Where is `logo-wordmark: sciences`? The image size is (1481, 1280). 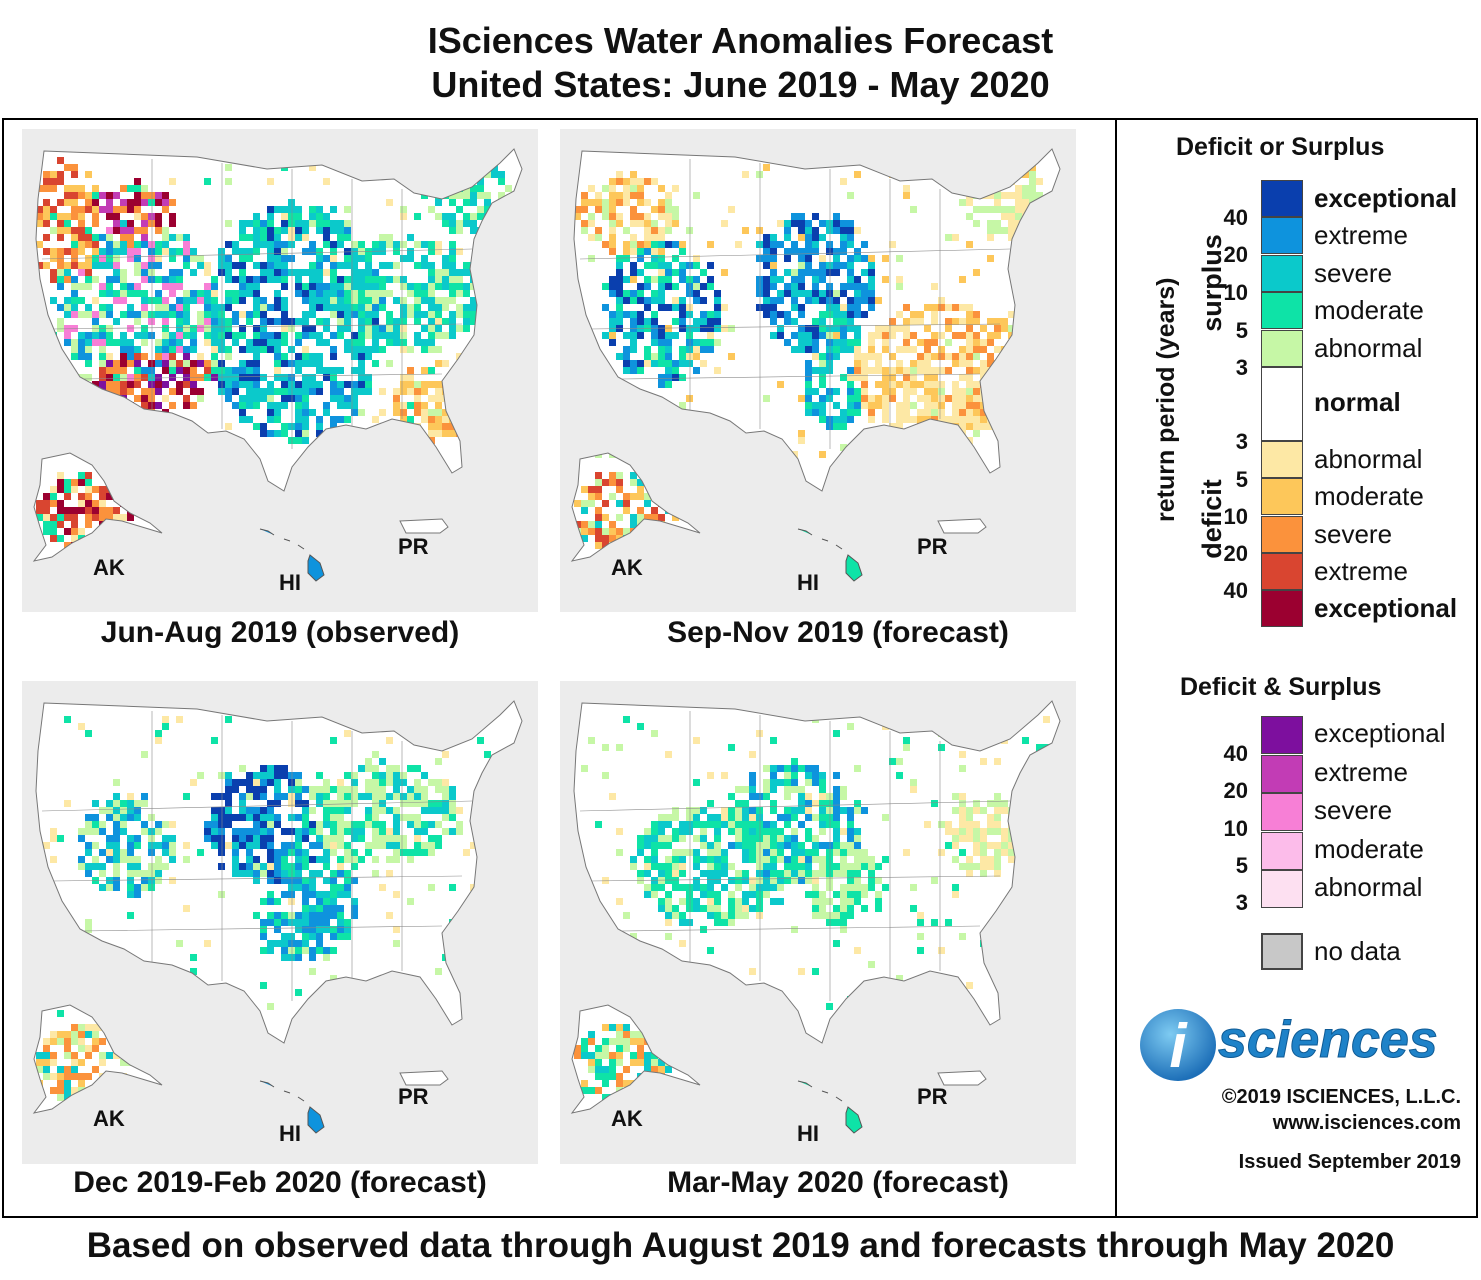 logo-wordmark: sciences is located at coordinates (1328, 1040).